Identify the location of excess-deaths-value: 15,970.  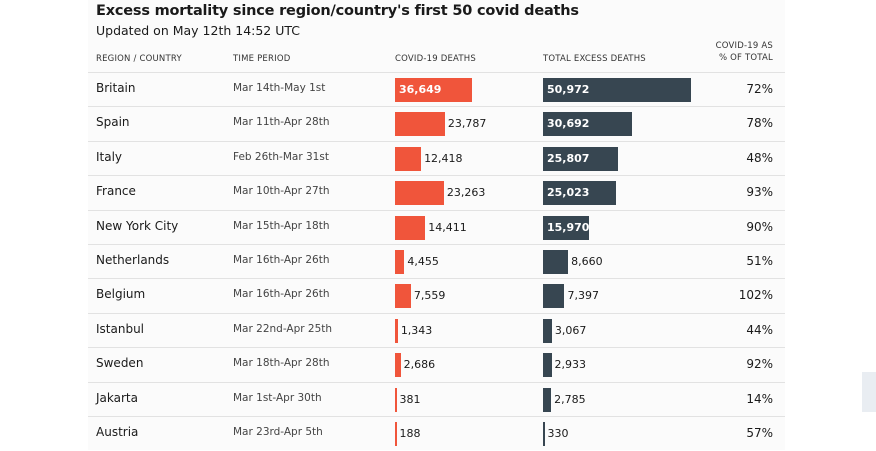
(568, 227).